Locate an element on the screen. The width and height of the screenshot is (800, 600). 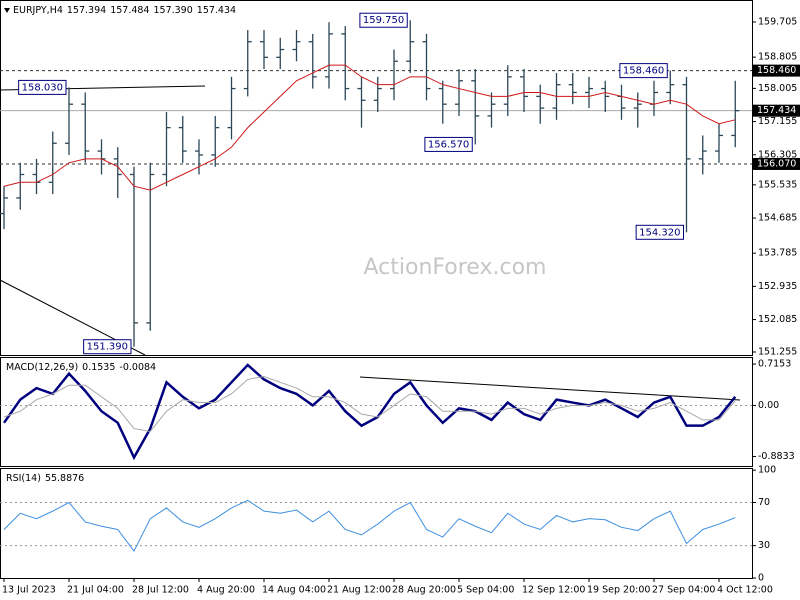
menu-icon is located at coordinates (7, 10).